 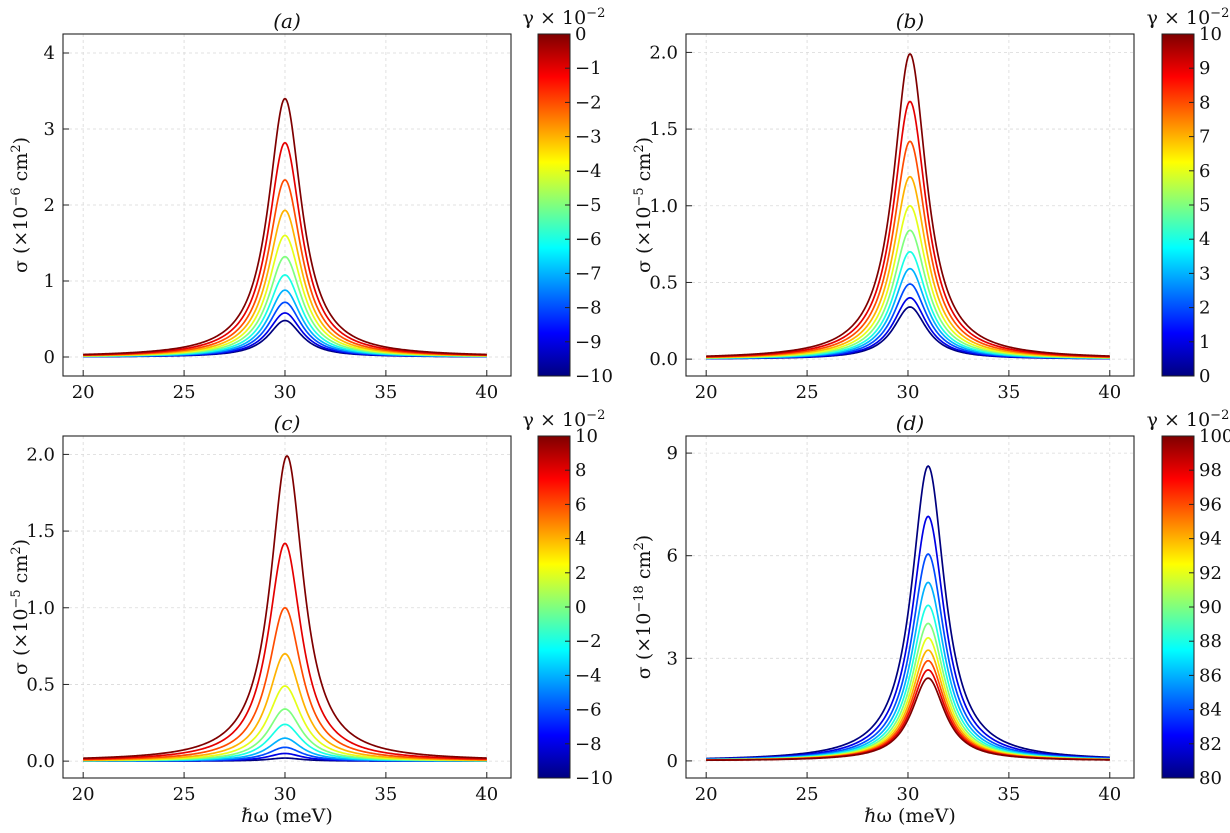 I want to click on y-axis-label: σ (×10−6 cm2), so click(x=20, y=205).